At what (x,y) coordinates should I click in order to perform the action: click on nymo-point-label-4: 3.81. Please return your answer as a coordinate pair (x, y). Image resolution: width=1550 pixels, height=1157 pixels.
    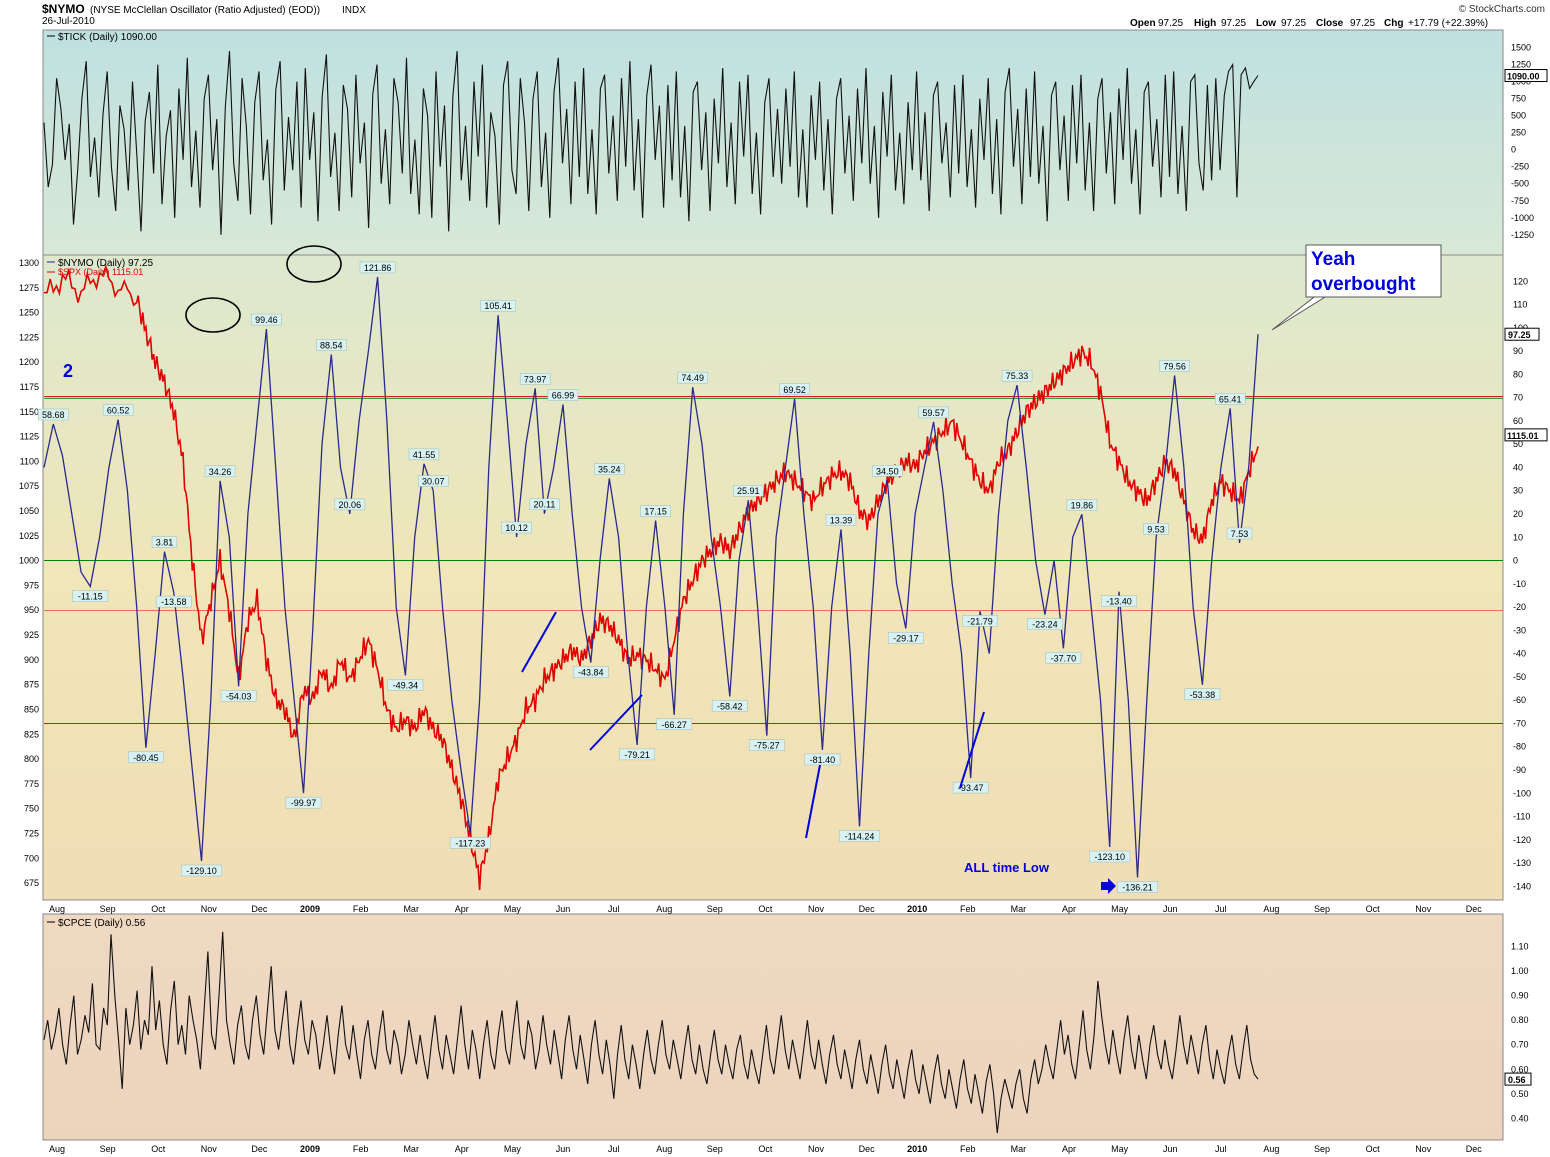
    Looking at the image, I should click on (165, 543).